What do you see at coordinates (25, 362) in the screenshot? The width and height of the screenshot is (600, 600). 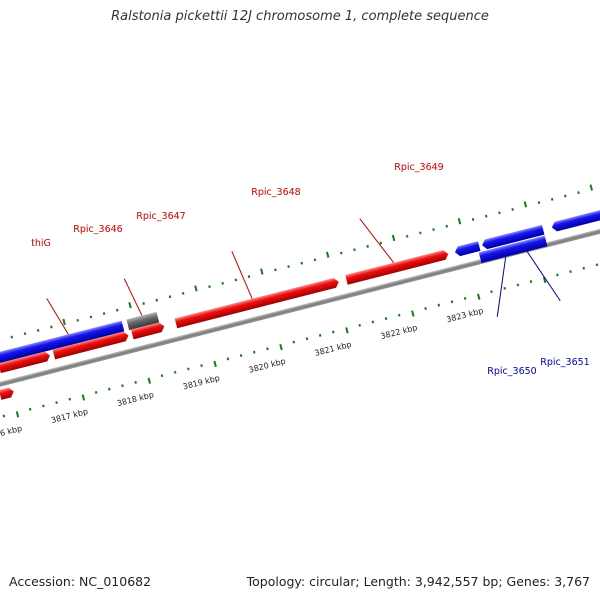 I see `gene-arrow-Rpic_3646-fwd` at bounding box center [25, 362].